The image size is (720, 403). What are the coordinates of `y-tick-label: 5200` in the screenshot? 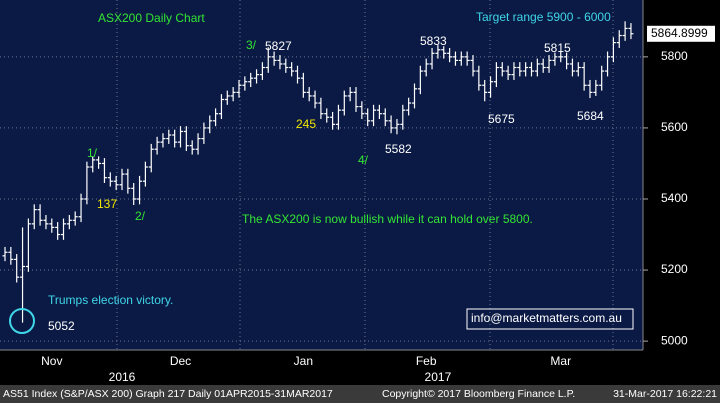 It's located at (674, 269).